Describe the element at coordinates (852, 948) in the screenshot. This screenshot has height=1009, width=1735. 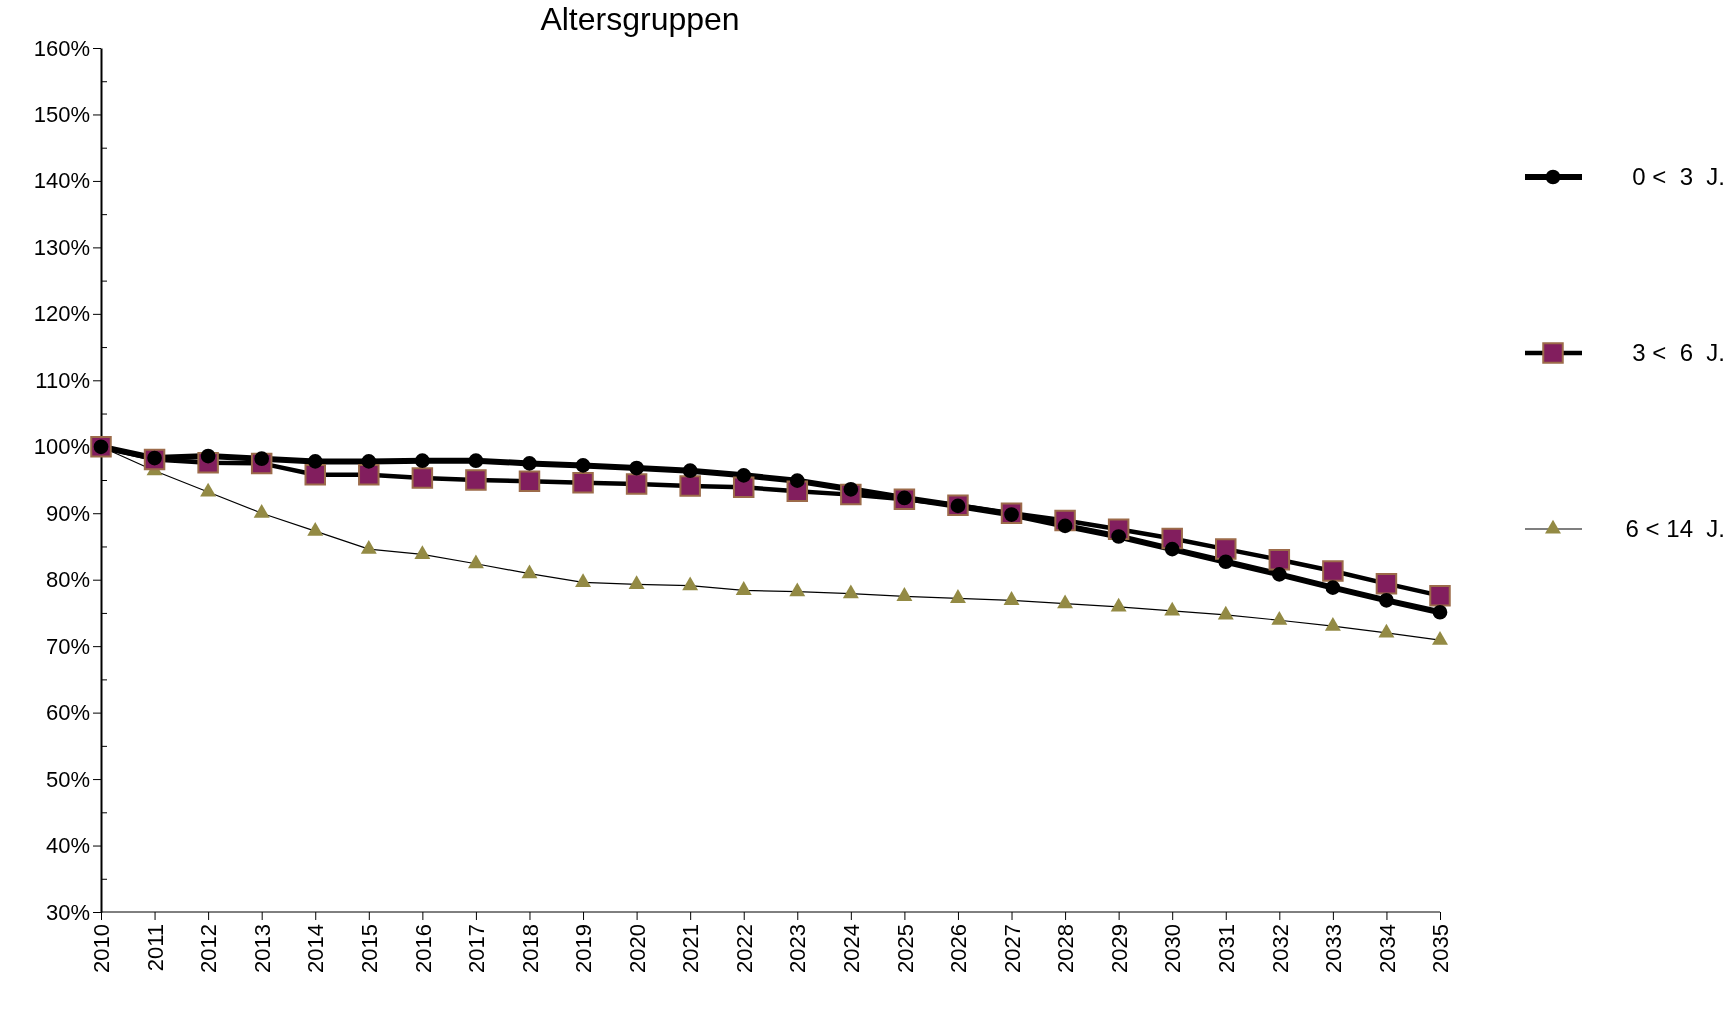
I see `x-tick-label: 2024` at that location.